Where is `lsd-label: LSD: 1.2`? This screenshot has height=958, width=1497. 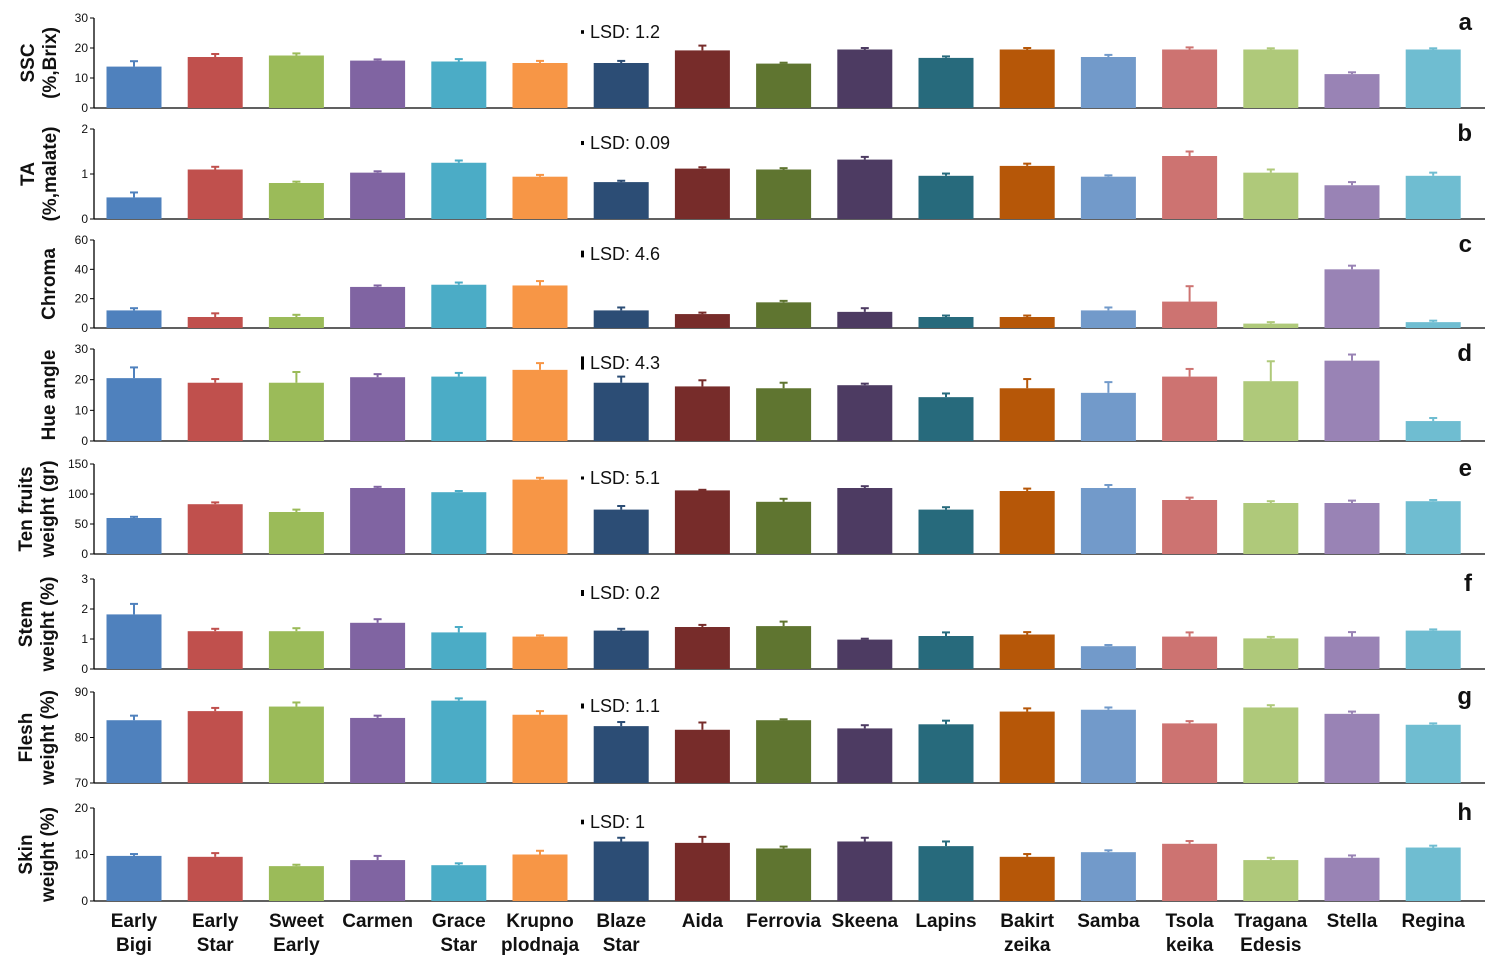
lsd-label: LSD: 1.2 is located at coordinates (625, 32).